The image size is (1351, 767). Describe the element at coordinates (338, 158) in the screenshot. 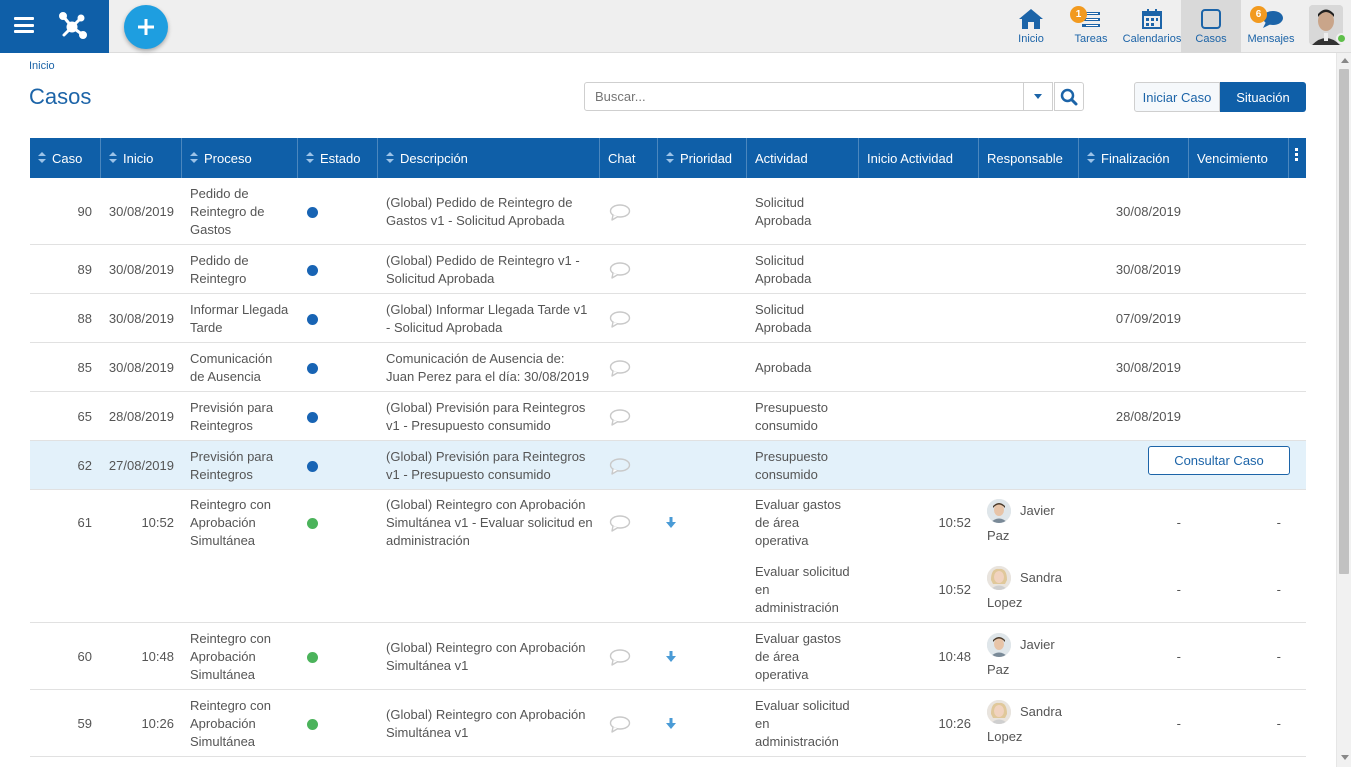

I see `column-header-estado: Estado` at that location.